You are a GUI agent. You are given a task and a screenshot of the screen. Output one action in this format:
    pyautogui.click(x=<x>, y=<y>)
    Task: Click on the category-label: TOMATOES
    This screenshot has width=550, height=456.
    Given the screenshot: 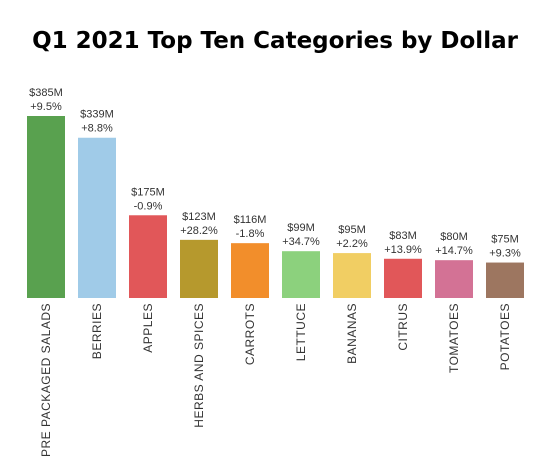 What is the action you would take?
    pyautogui.click(x=454, y=338)
    